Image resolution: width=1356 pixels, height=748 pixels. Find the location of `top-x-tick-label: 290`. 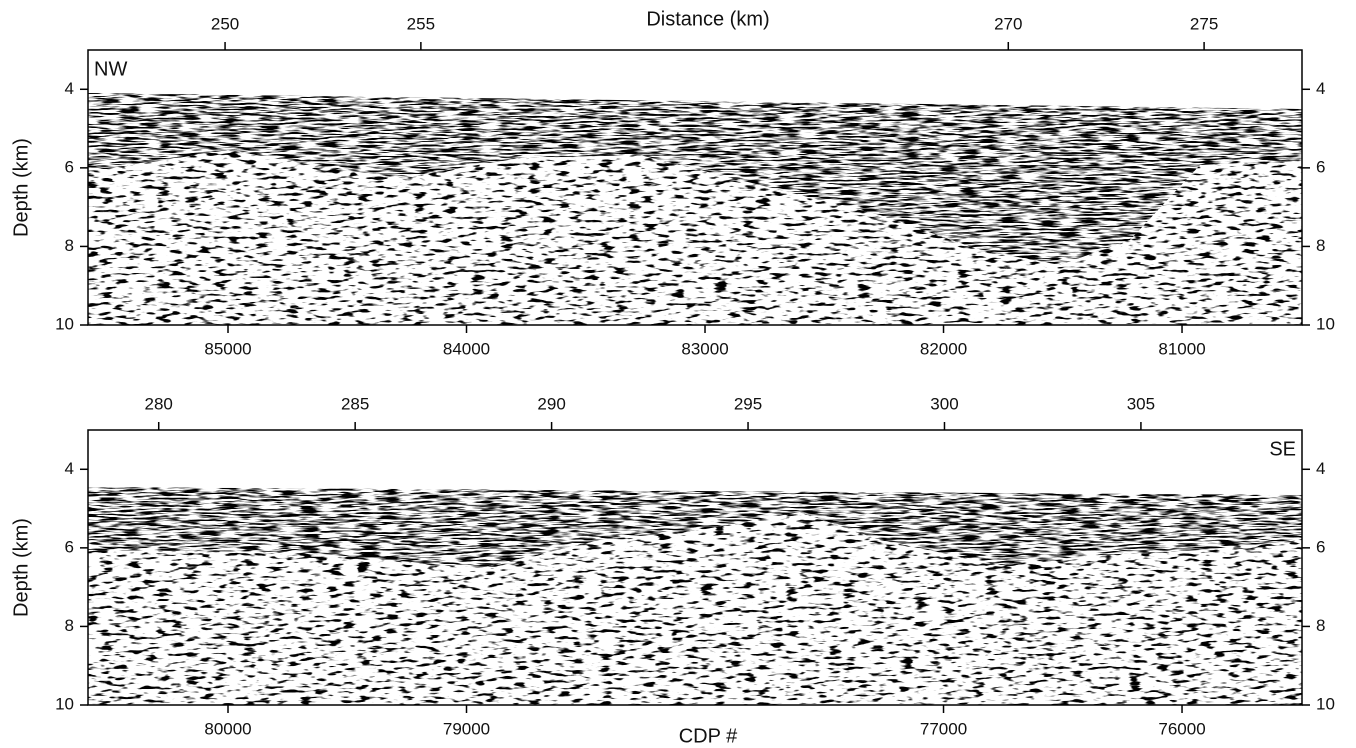

top-x-tick-label: 290 is located at coordinates (551, 403).